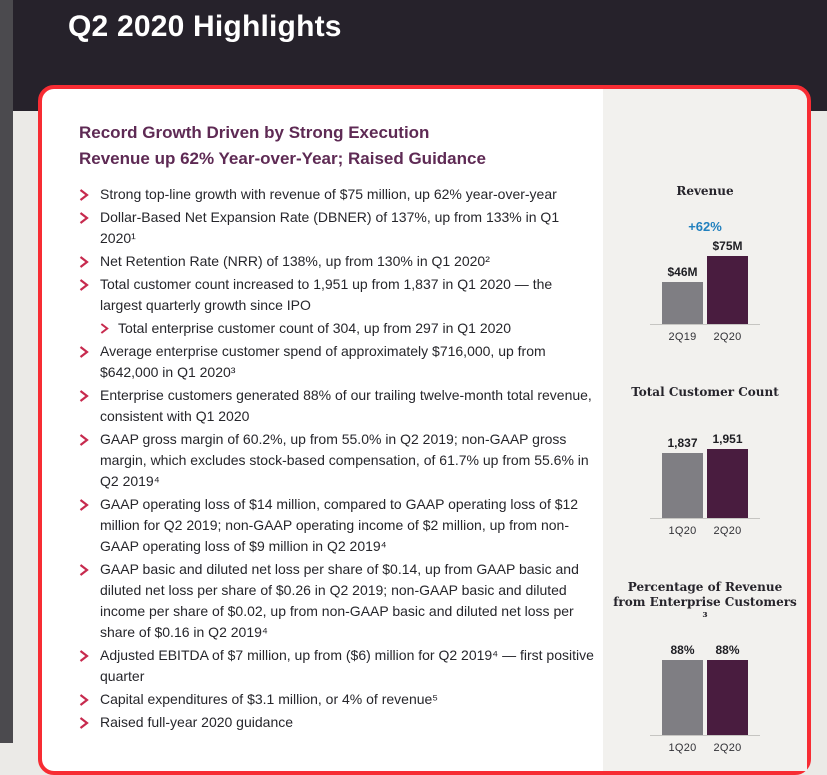 Image resolution: width=827 pixels, height=775 pixels. I want to click on category-label: 2Q19, so click(682, 337).